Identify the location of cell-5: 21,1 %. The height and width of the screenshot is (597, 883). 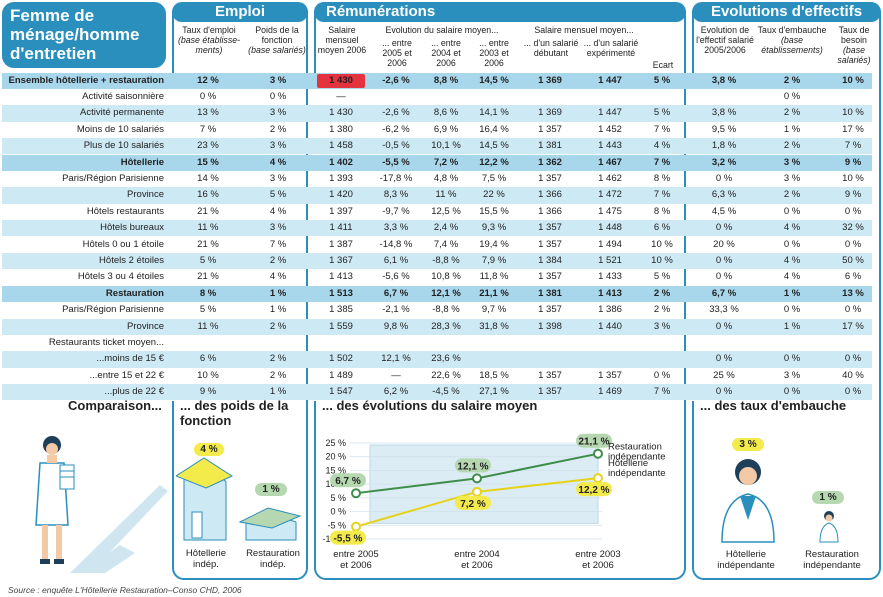
(494, 293).